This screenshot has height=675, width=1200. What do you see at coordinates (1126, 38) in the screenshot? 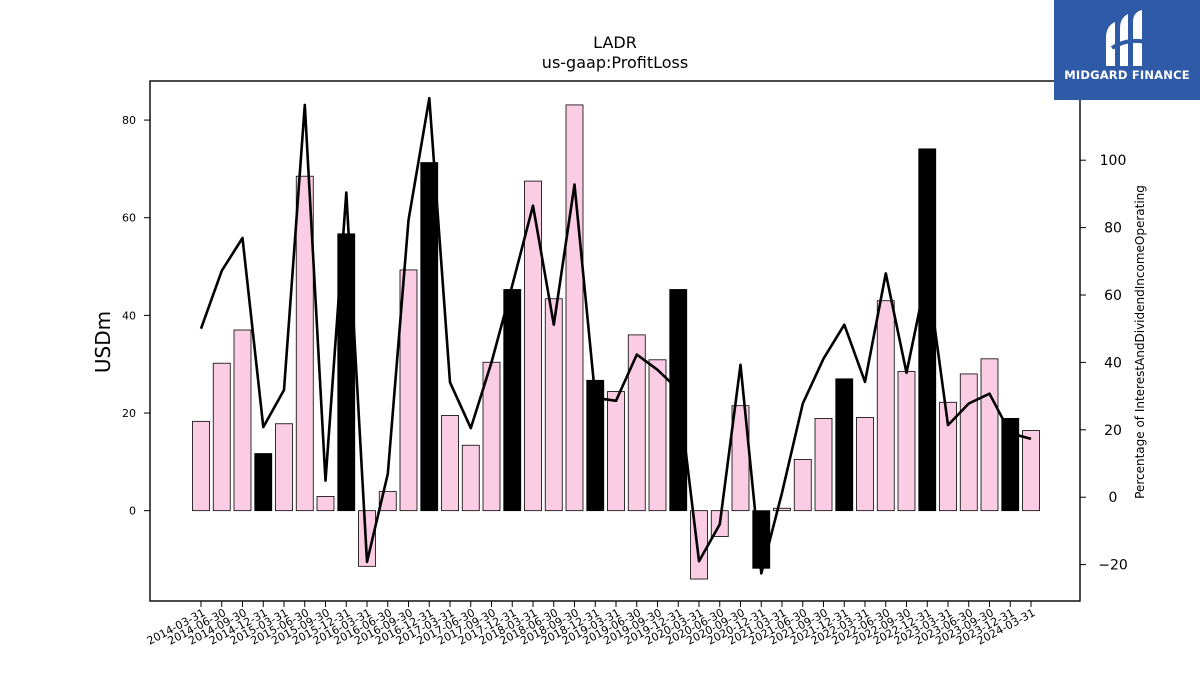
I see `midgard-logo-icon` at bounding box center [1126, 38].